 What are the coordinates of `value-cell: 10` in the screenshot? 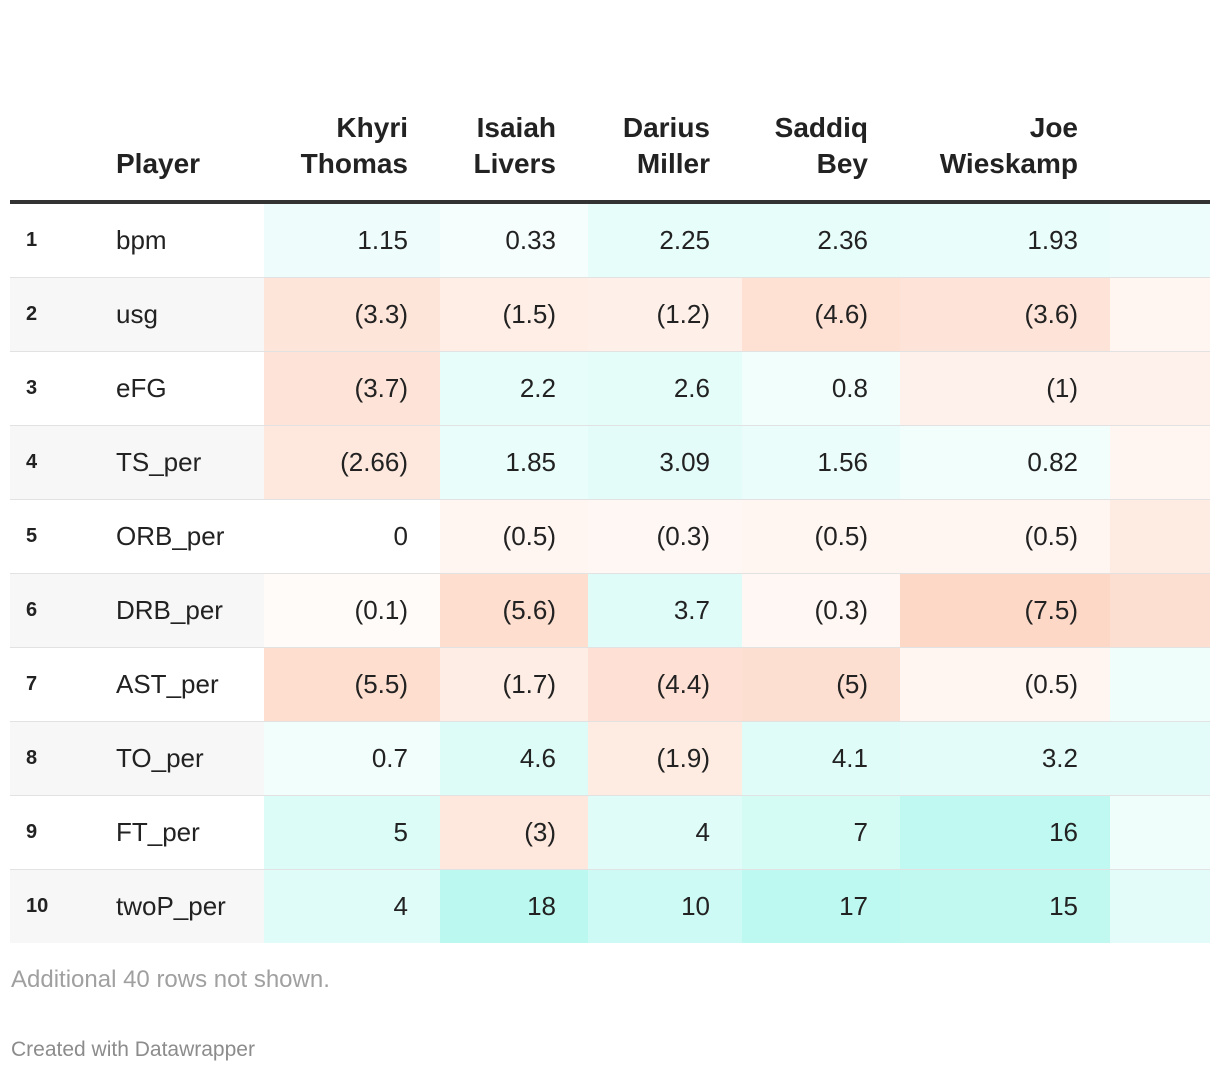 It's located at (665, 906).